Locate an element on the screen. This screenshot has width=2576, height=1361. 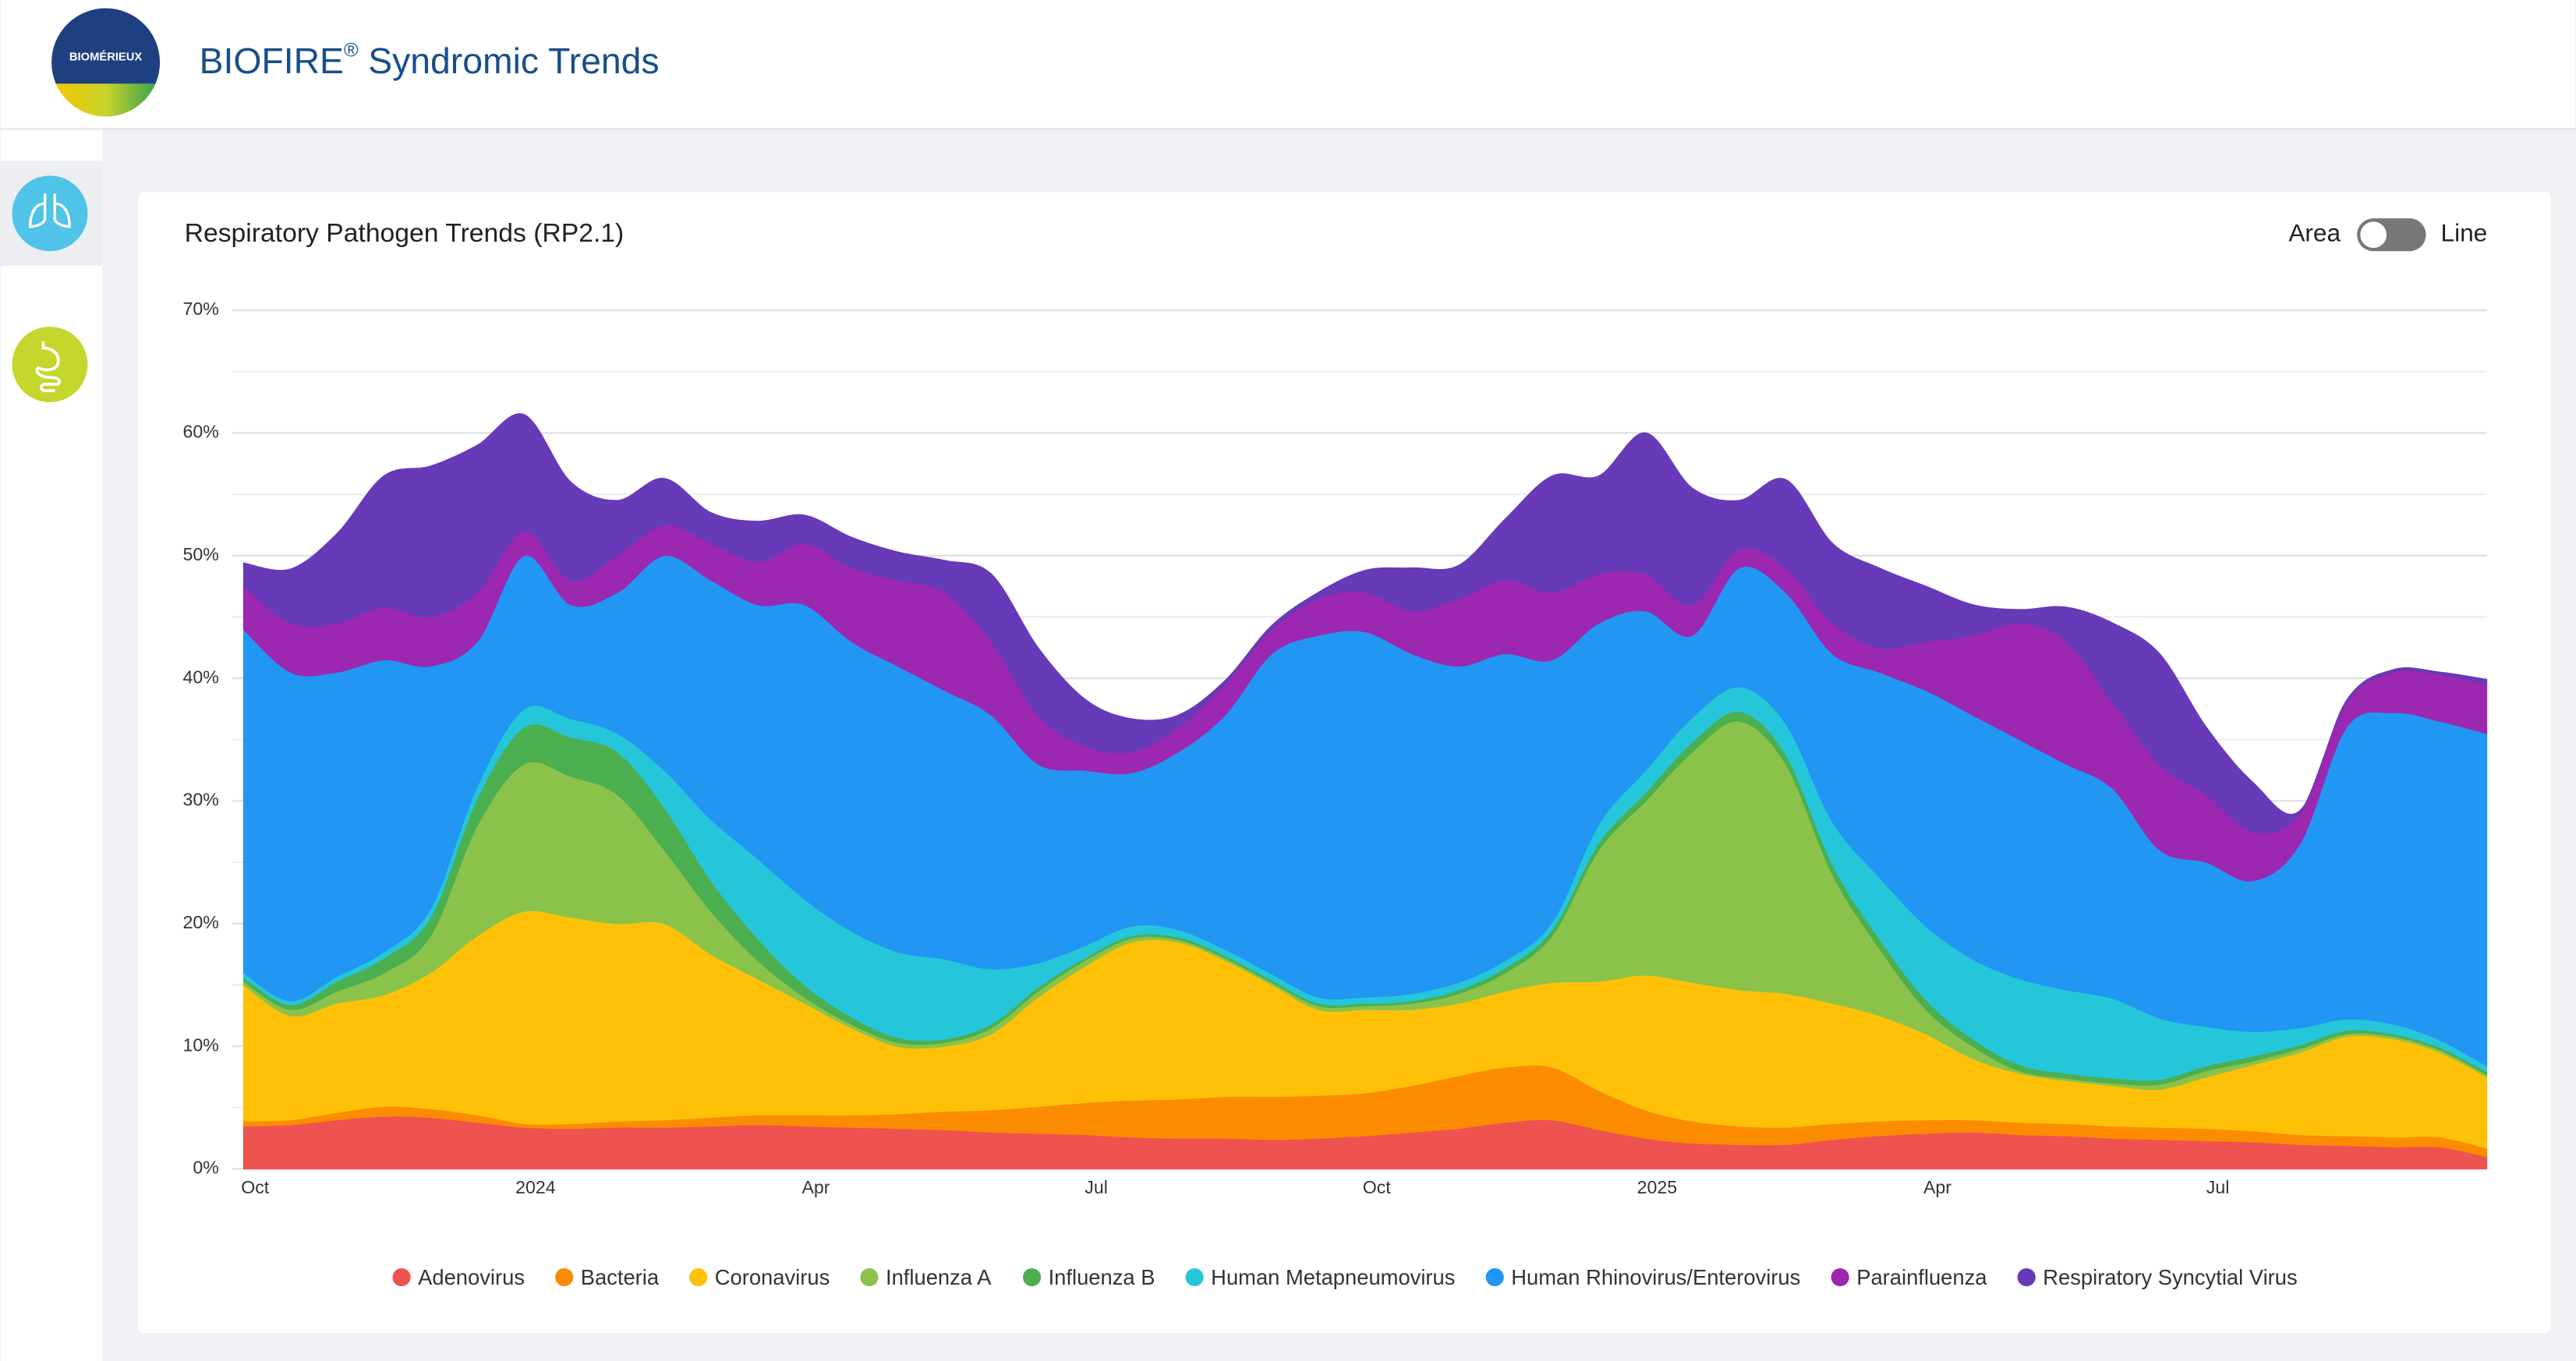
y-tick-label: 0% is located at coordinates (206, 1168).